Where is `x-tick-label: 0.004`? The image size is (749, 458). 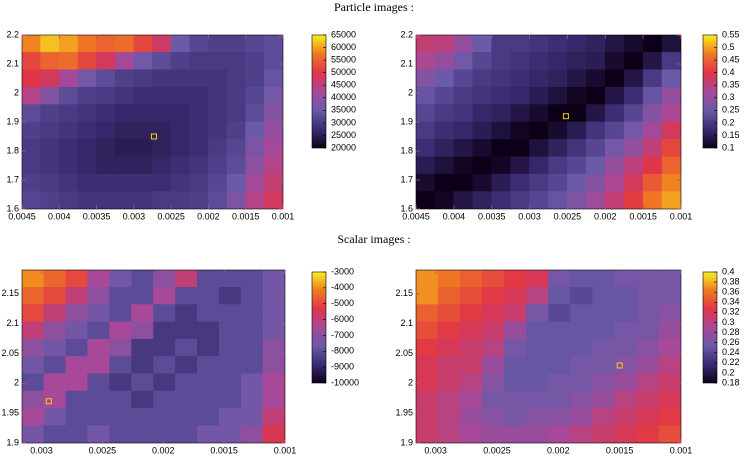
x-tick-label: 0.004 is located at coordinates (454, 216).